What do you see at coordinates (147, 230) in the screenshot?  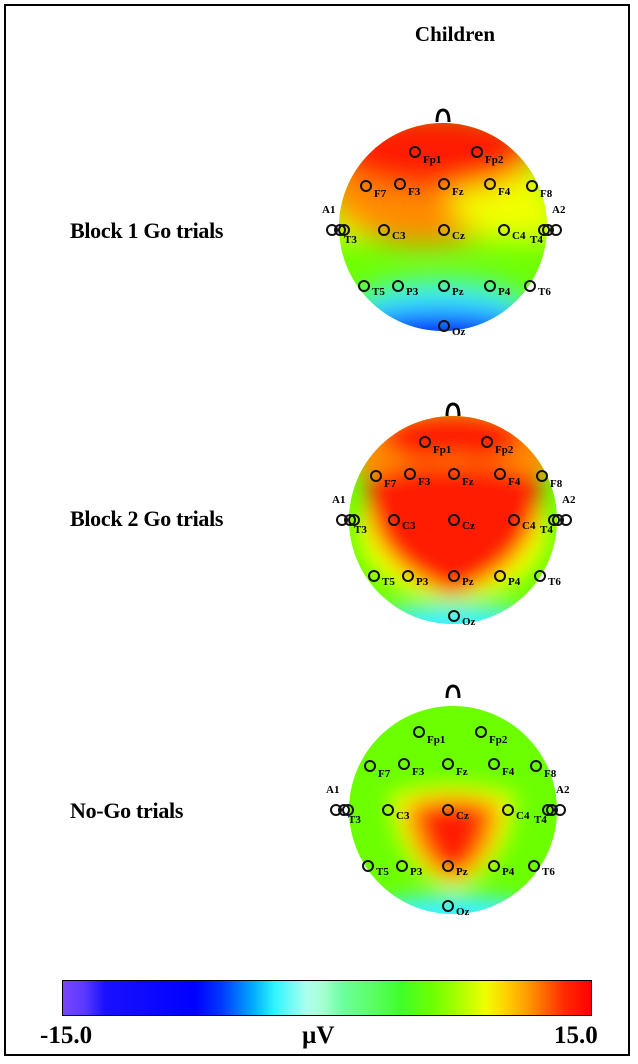 I see `row-label-block1: Block 1 Go trials` at bounding box center [147, 230].